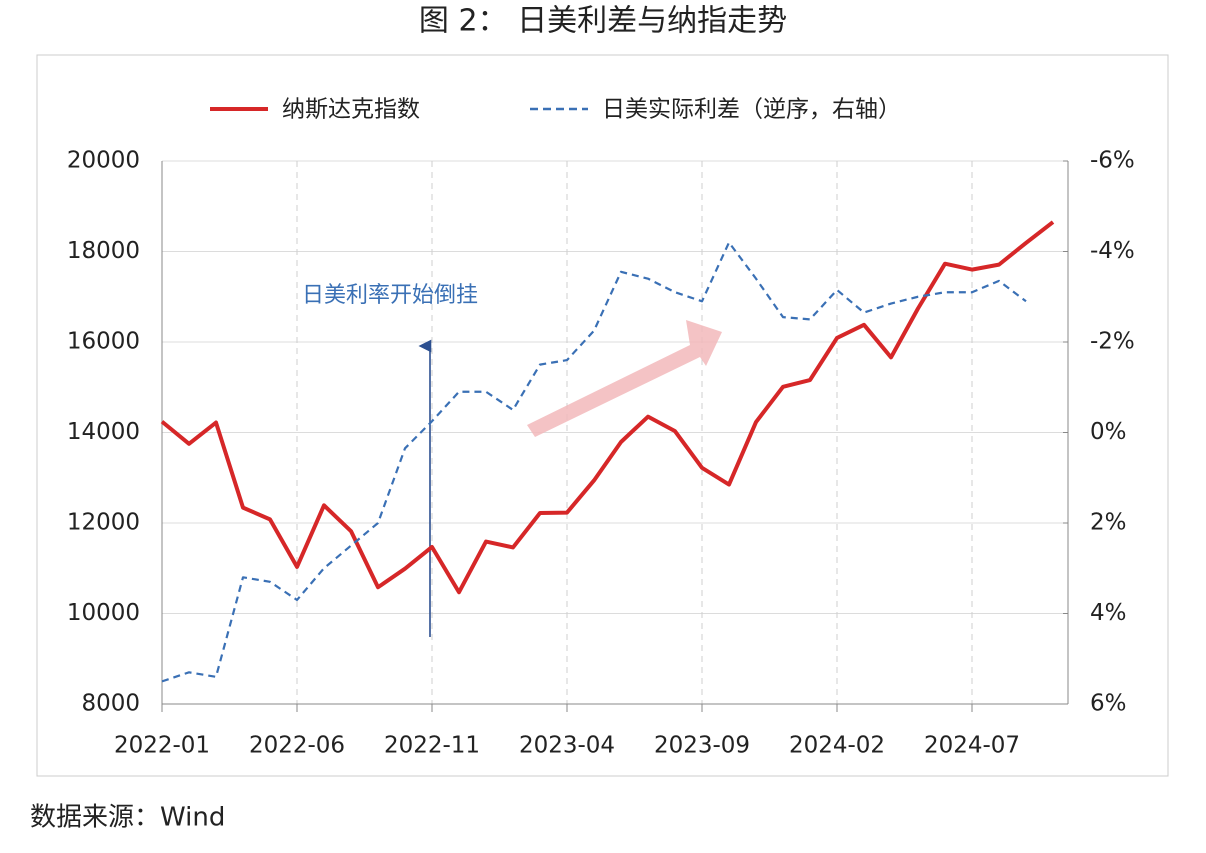 The image size is (1206, 853). I want to click on y2-tick-label: 4%, so click(1108, 613).